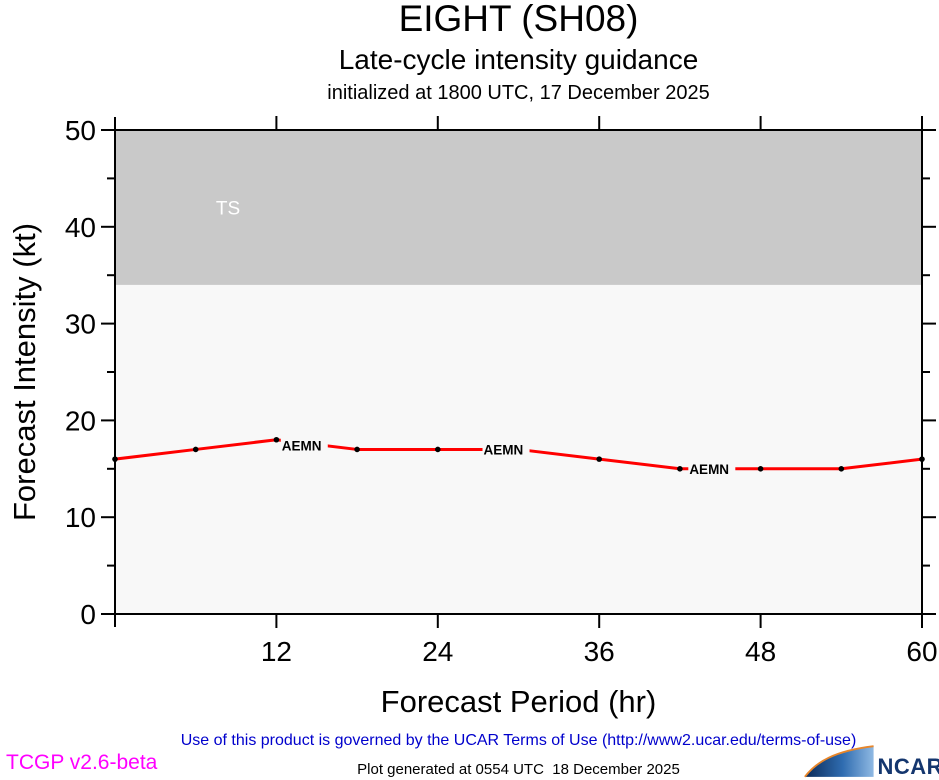 This screenshot has height=780, width=939. I want to click on version-tag: TCGP v2.6-beta, so click(82, 762).